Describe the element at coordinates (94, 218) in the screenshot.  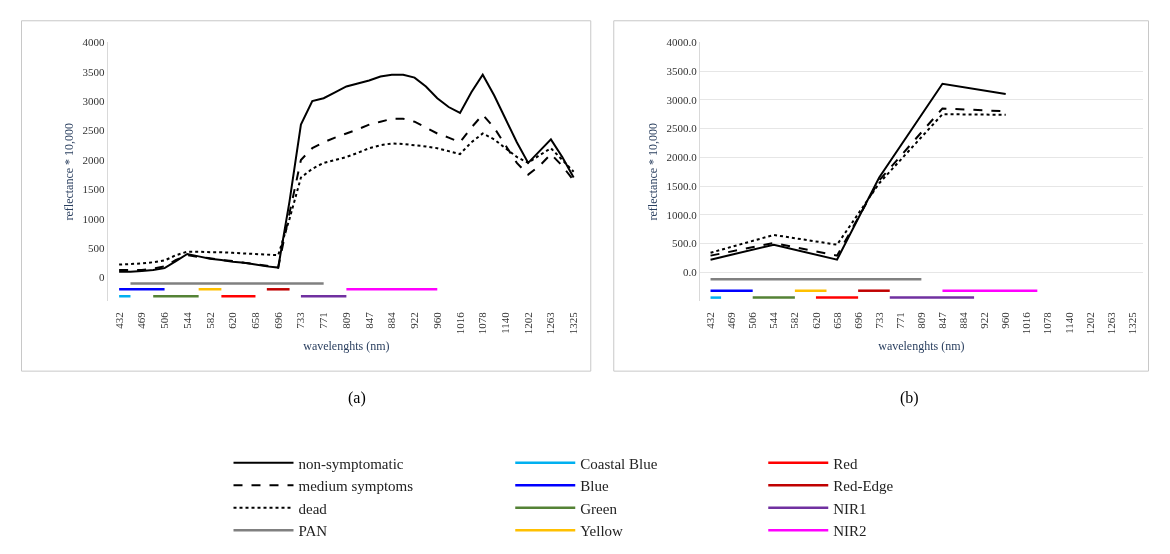
I see `y-tick-label: 1000` at that location.